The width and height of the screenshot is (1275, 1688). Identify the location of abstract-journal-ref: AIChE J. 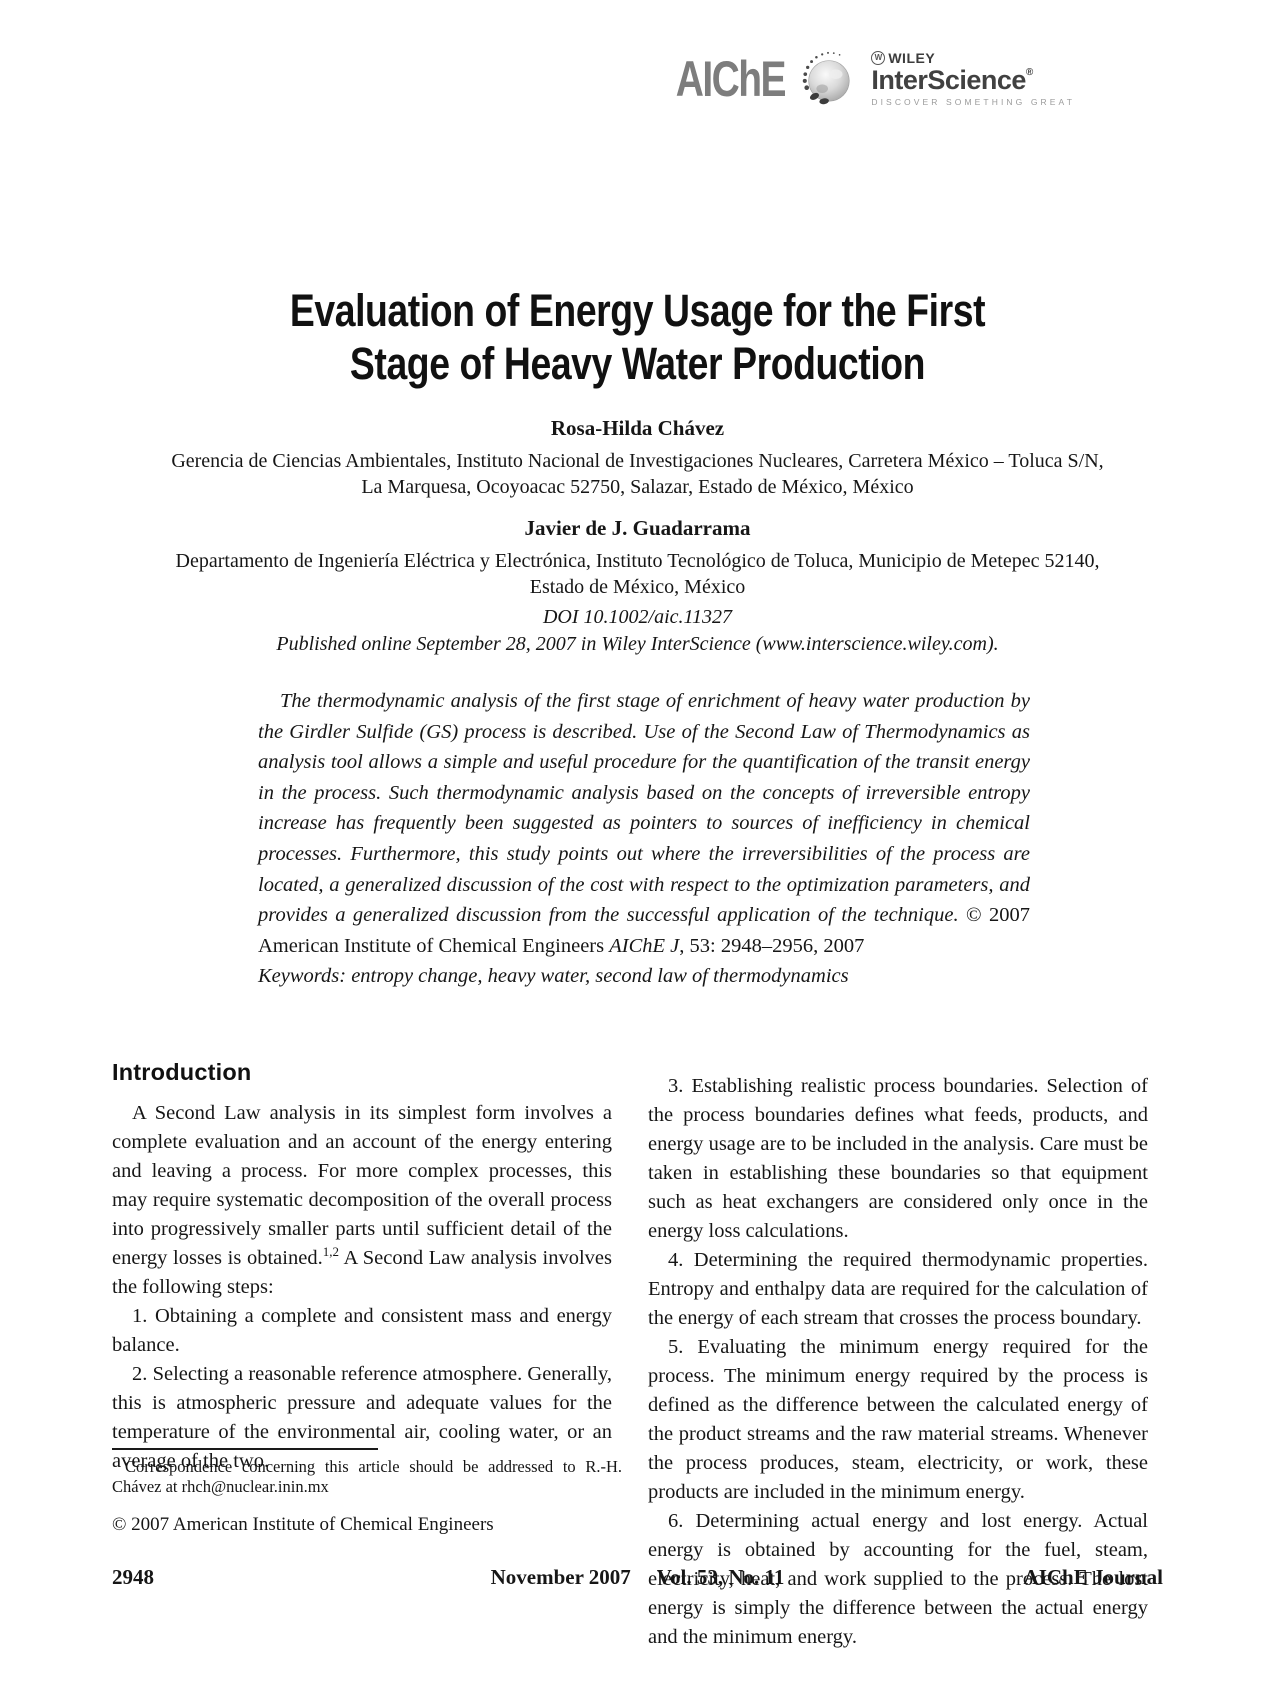
(644, 945).